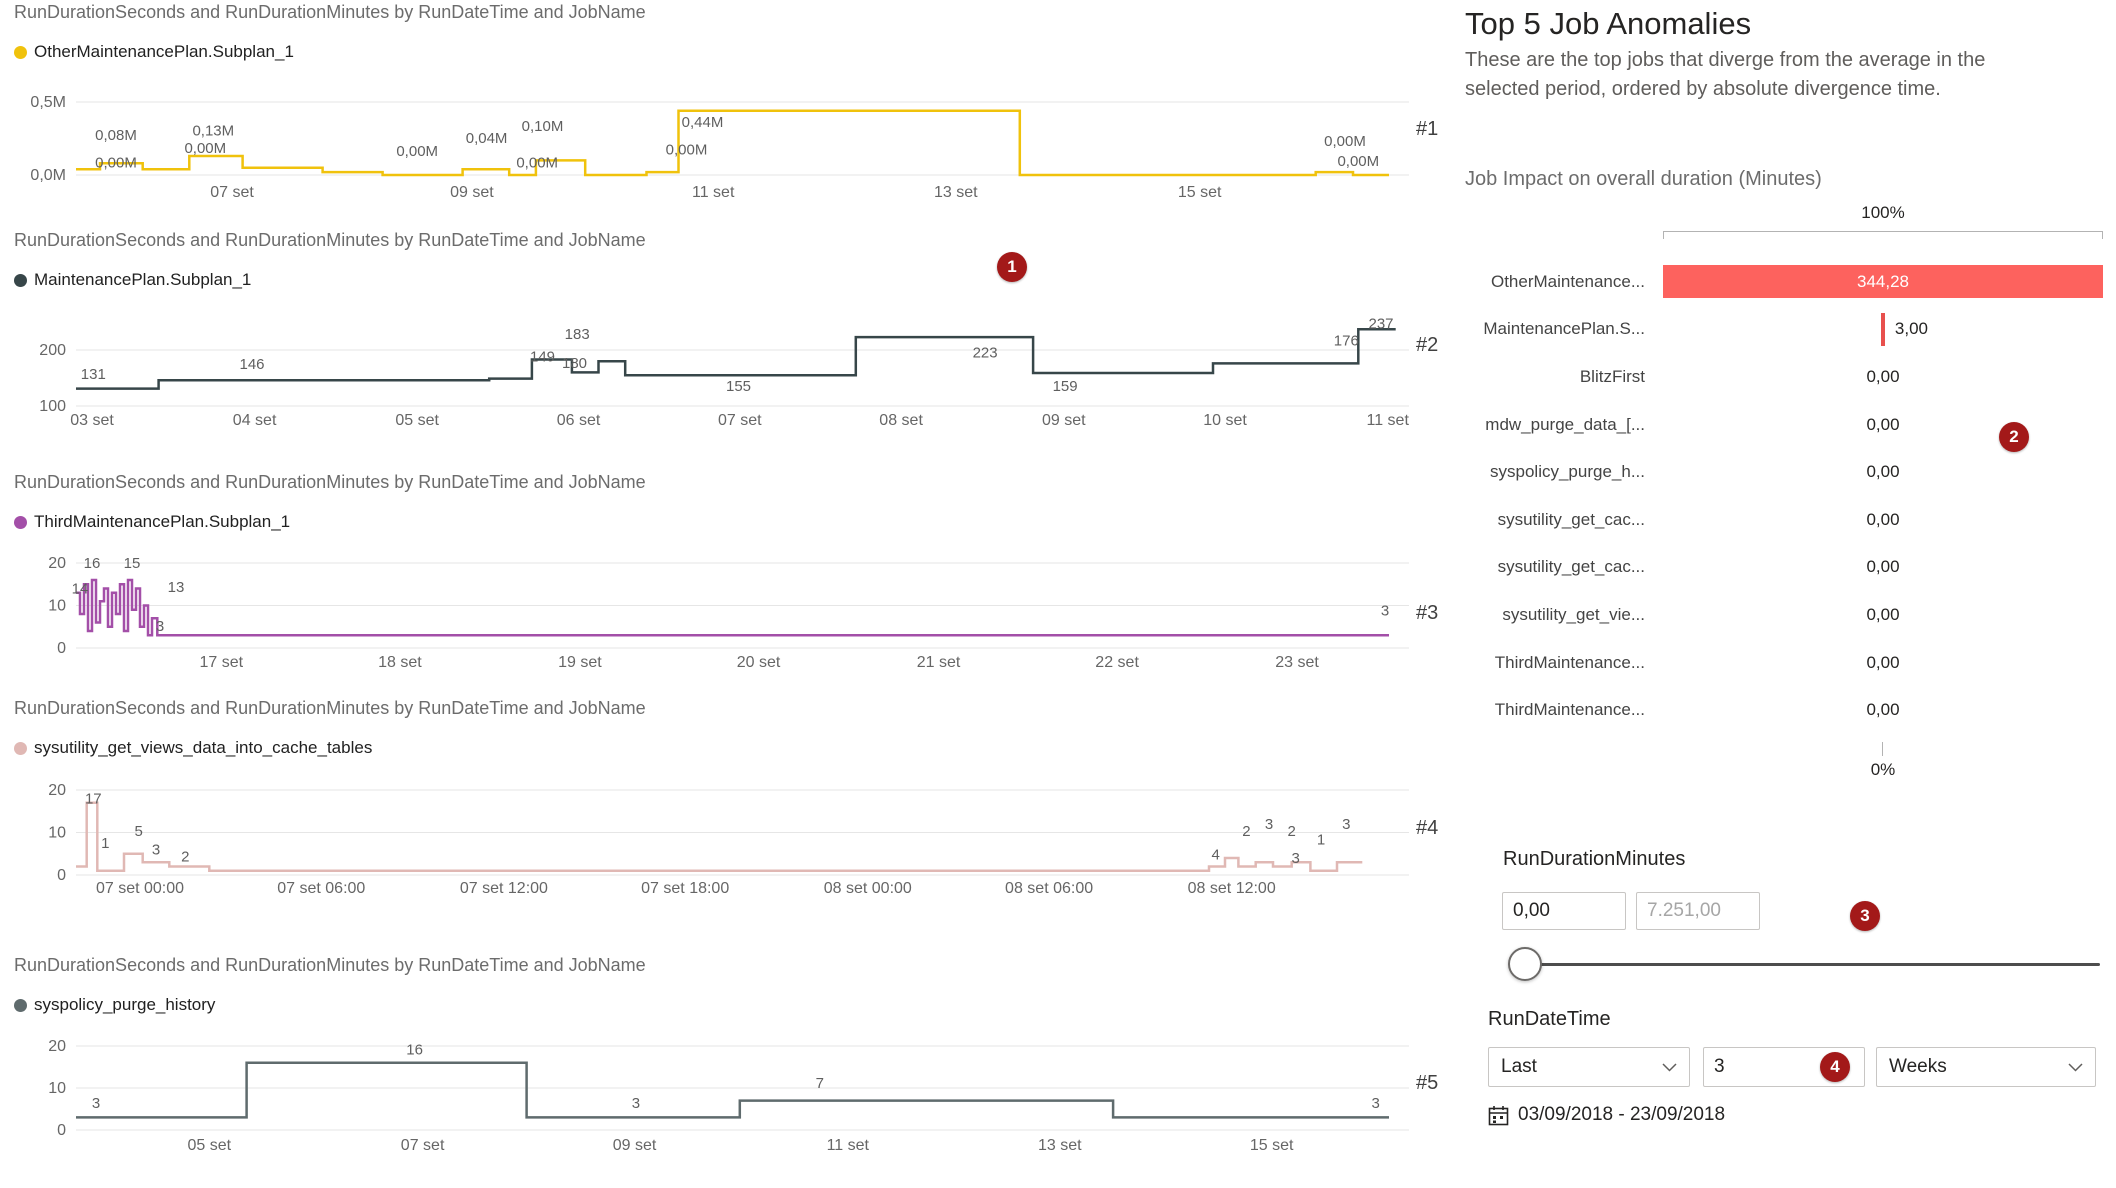 This screenshot has height=1188, width=2116. Describe the element at coordinates (1064, 420) in the screenshot. I see `svg-text: 09 set` at that location.